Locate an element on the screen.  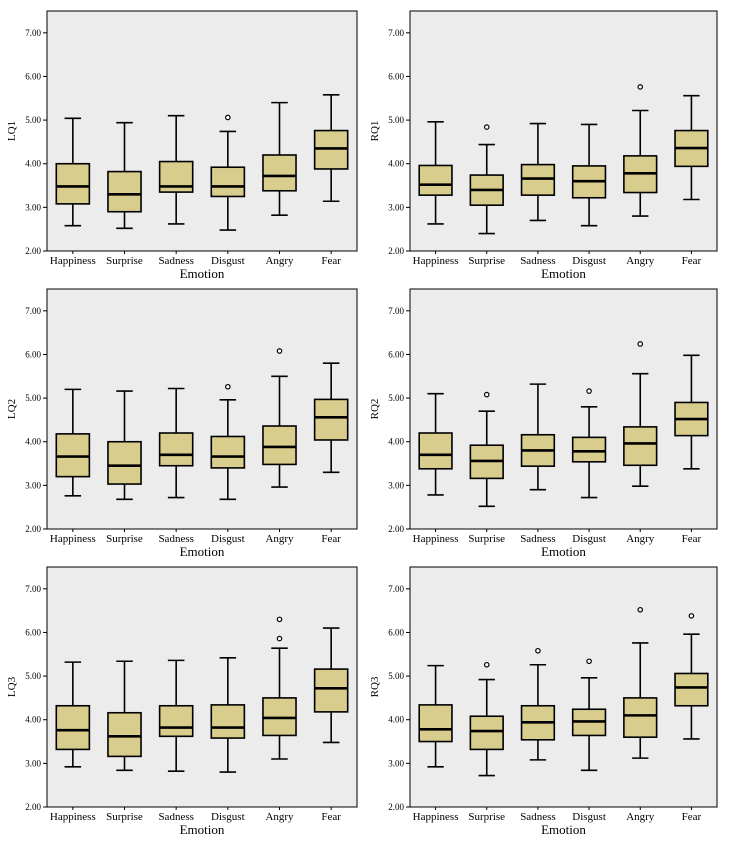
y-axis-title: RQ1 is located at coordinates (375, 131).